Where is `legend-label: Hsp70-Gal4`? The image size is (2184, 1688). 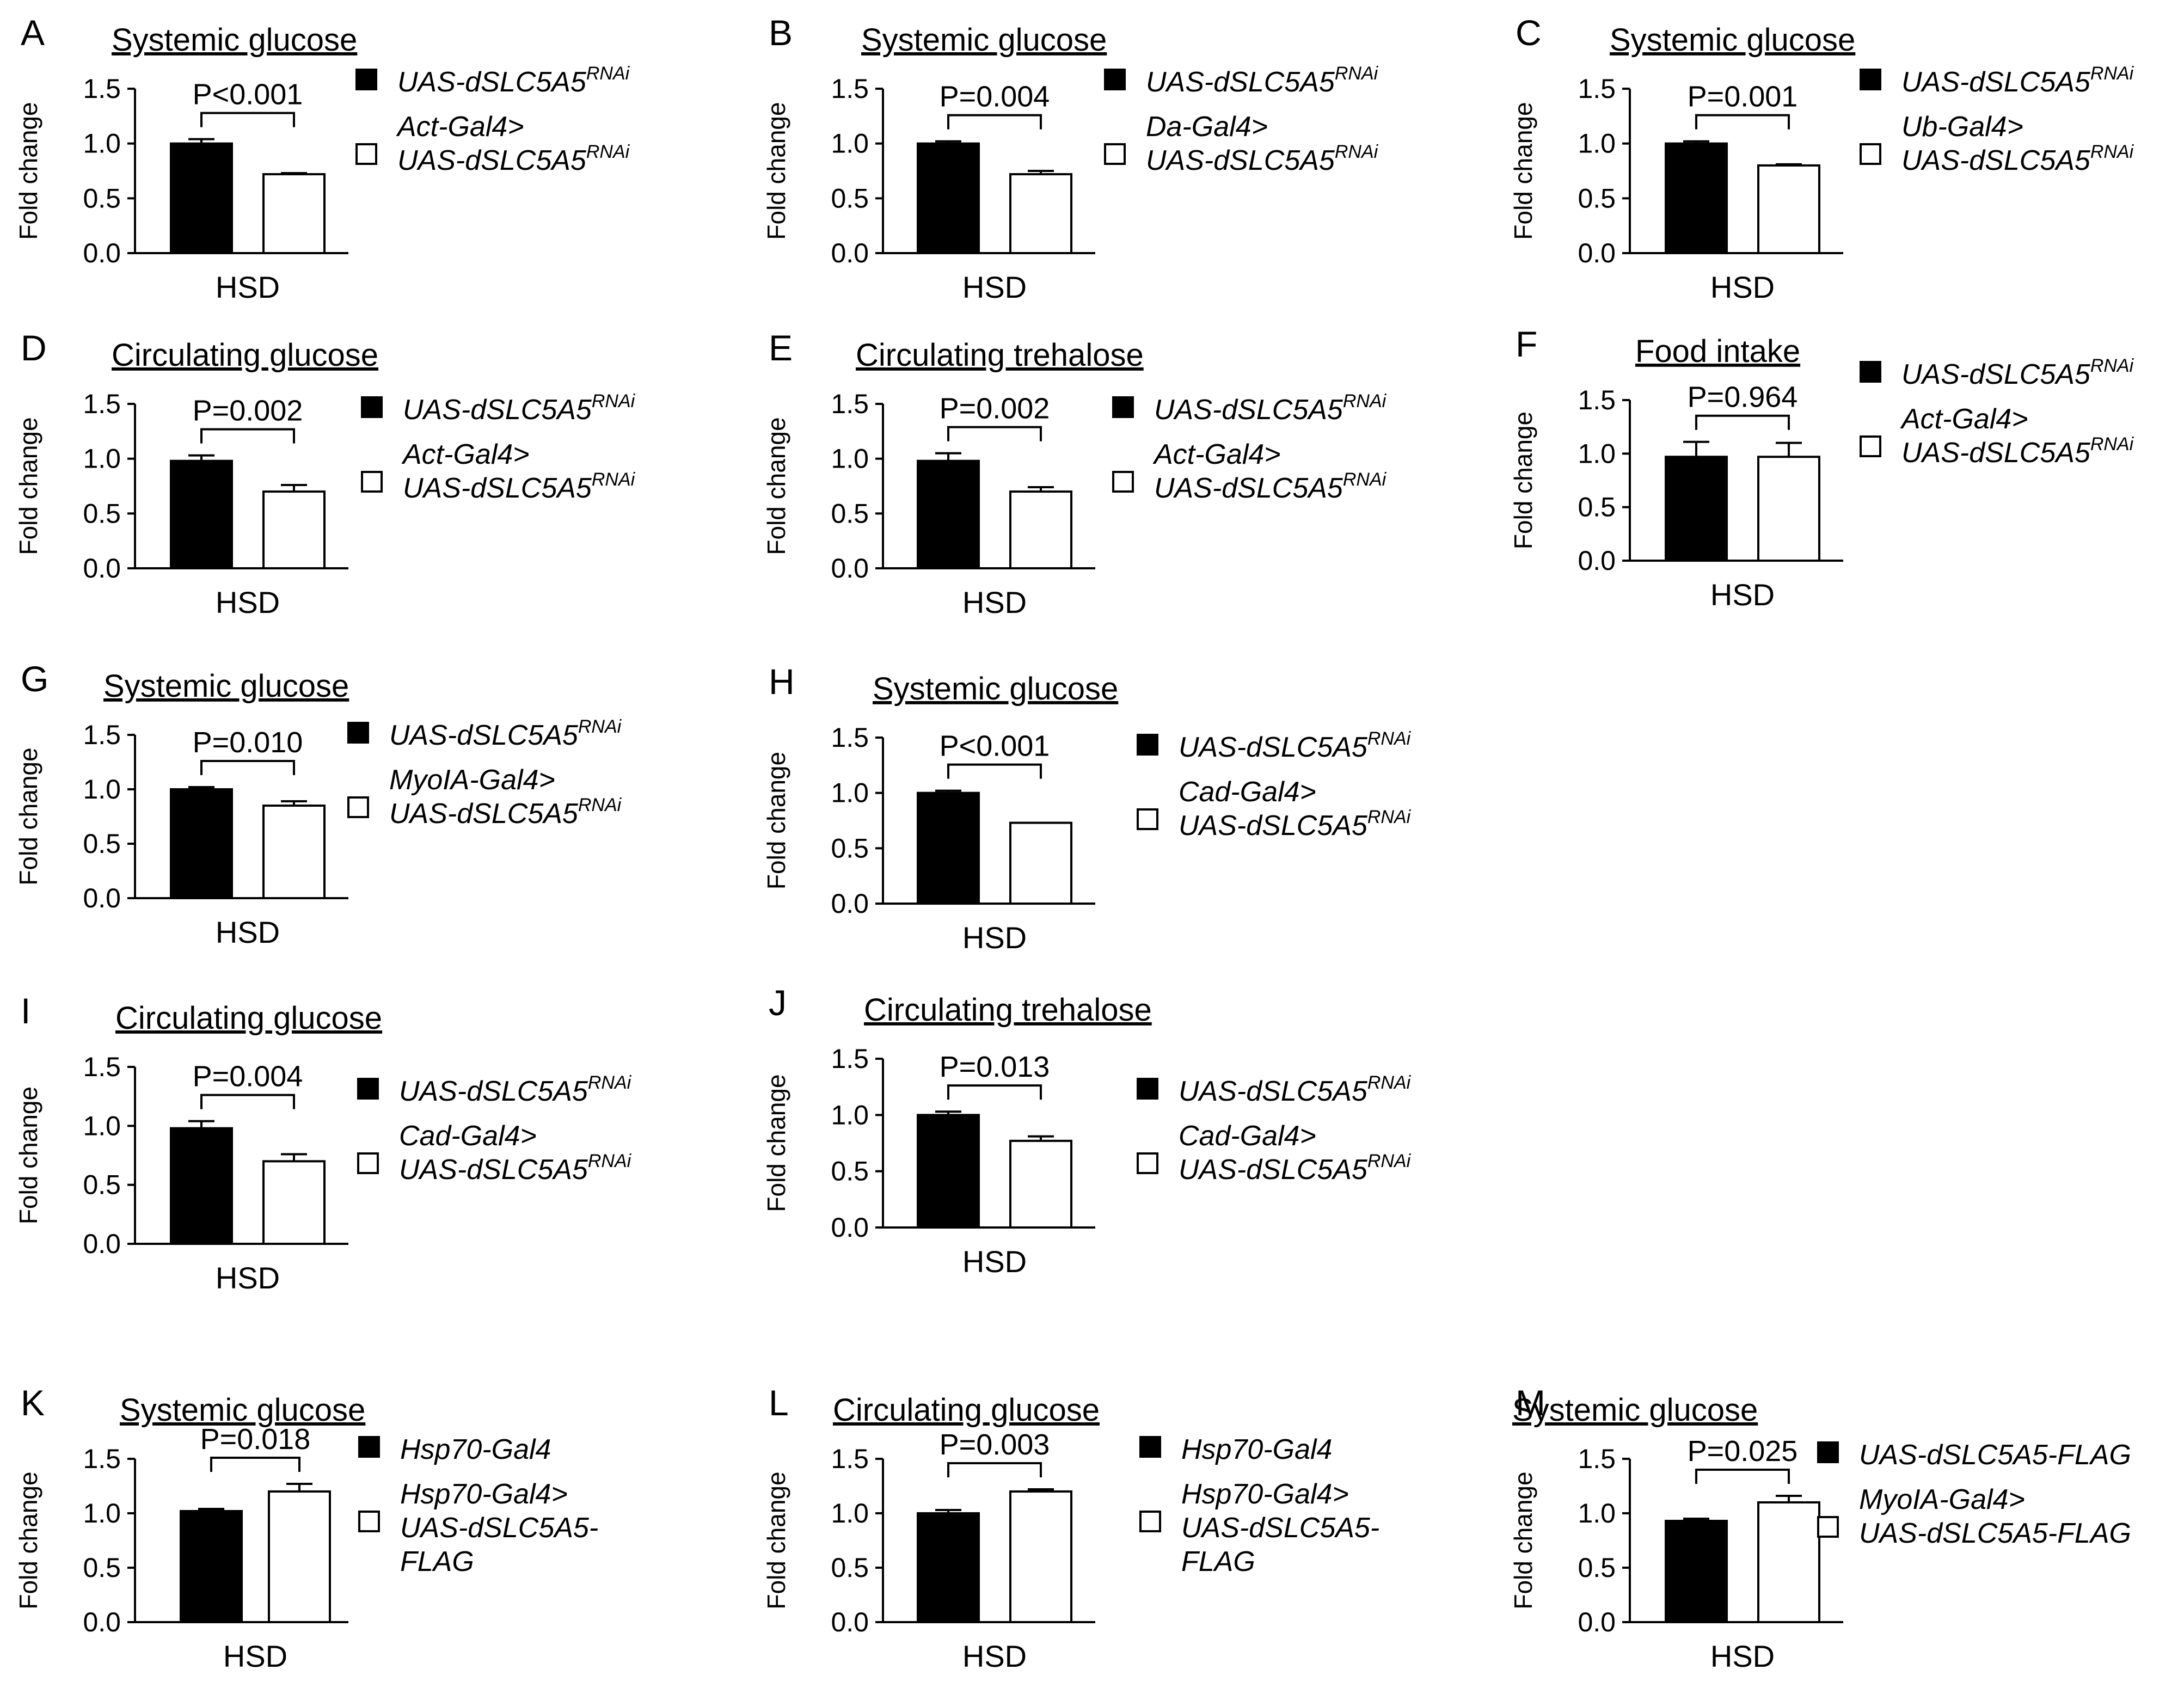
legend-label: Hsp70-Gal4 is located at coordinates (475, 1450).